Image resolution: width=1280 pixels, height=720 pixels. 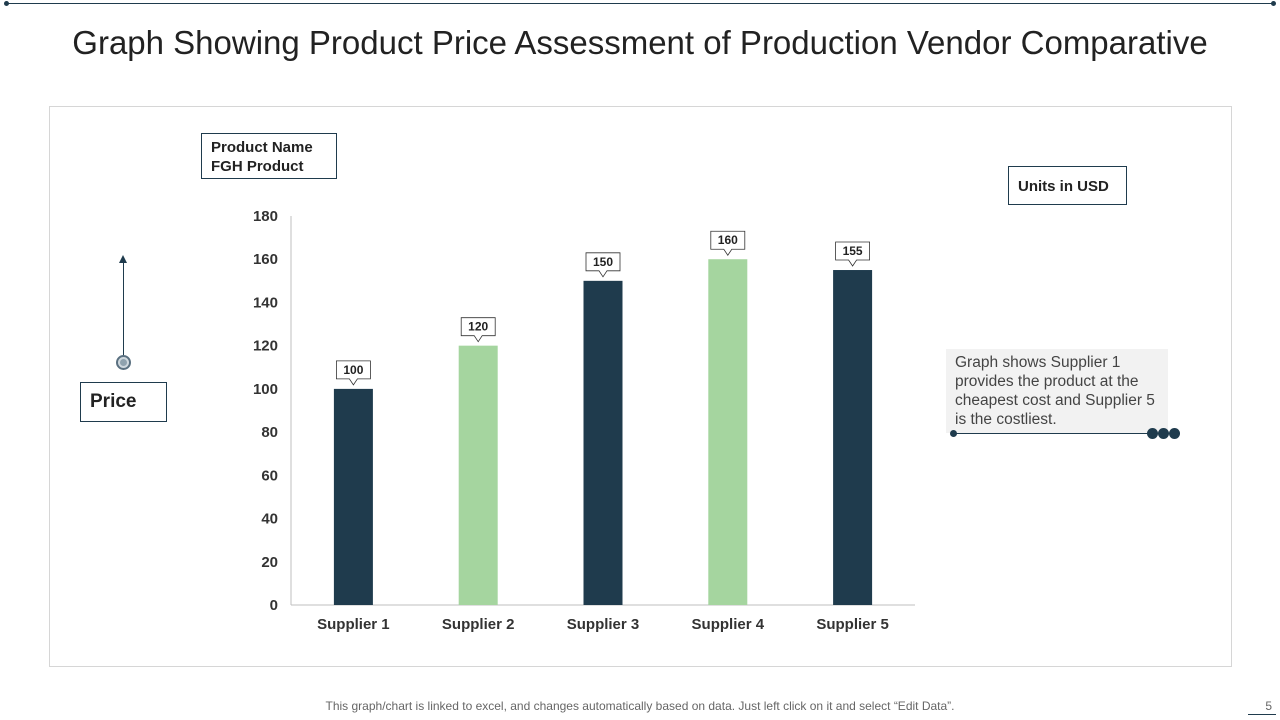 I want to click on page-number: 5, so click(x=1268, y=706).